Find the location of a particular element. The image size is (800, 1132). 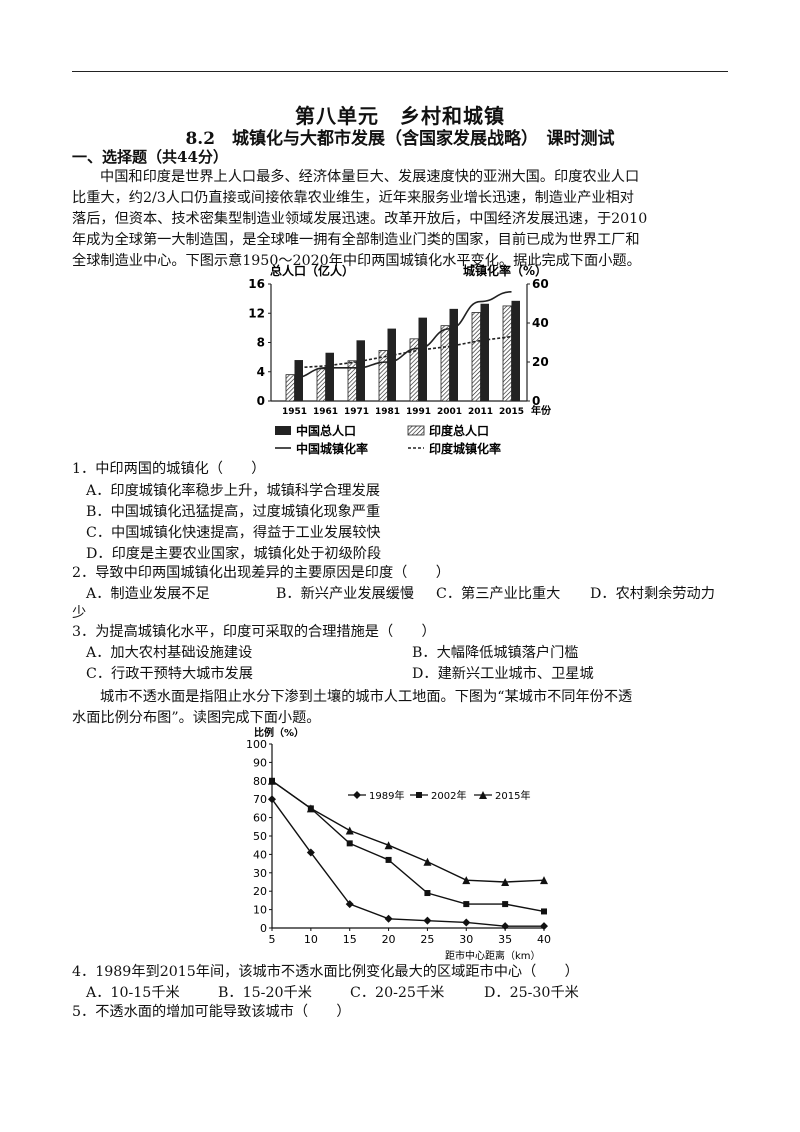

question-1-option-a: A．印度城镇化率稳步上升，城镇科学合理发展 is located at coordinates (233, 491).